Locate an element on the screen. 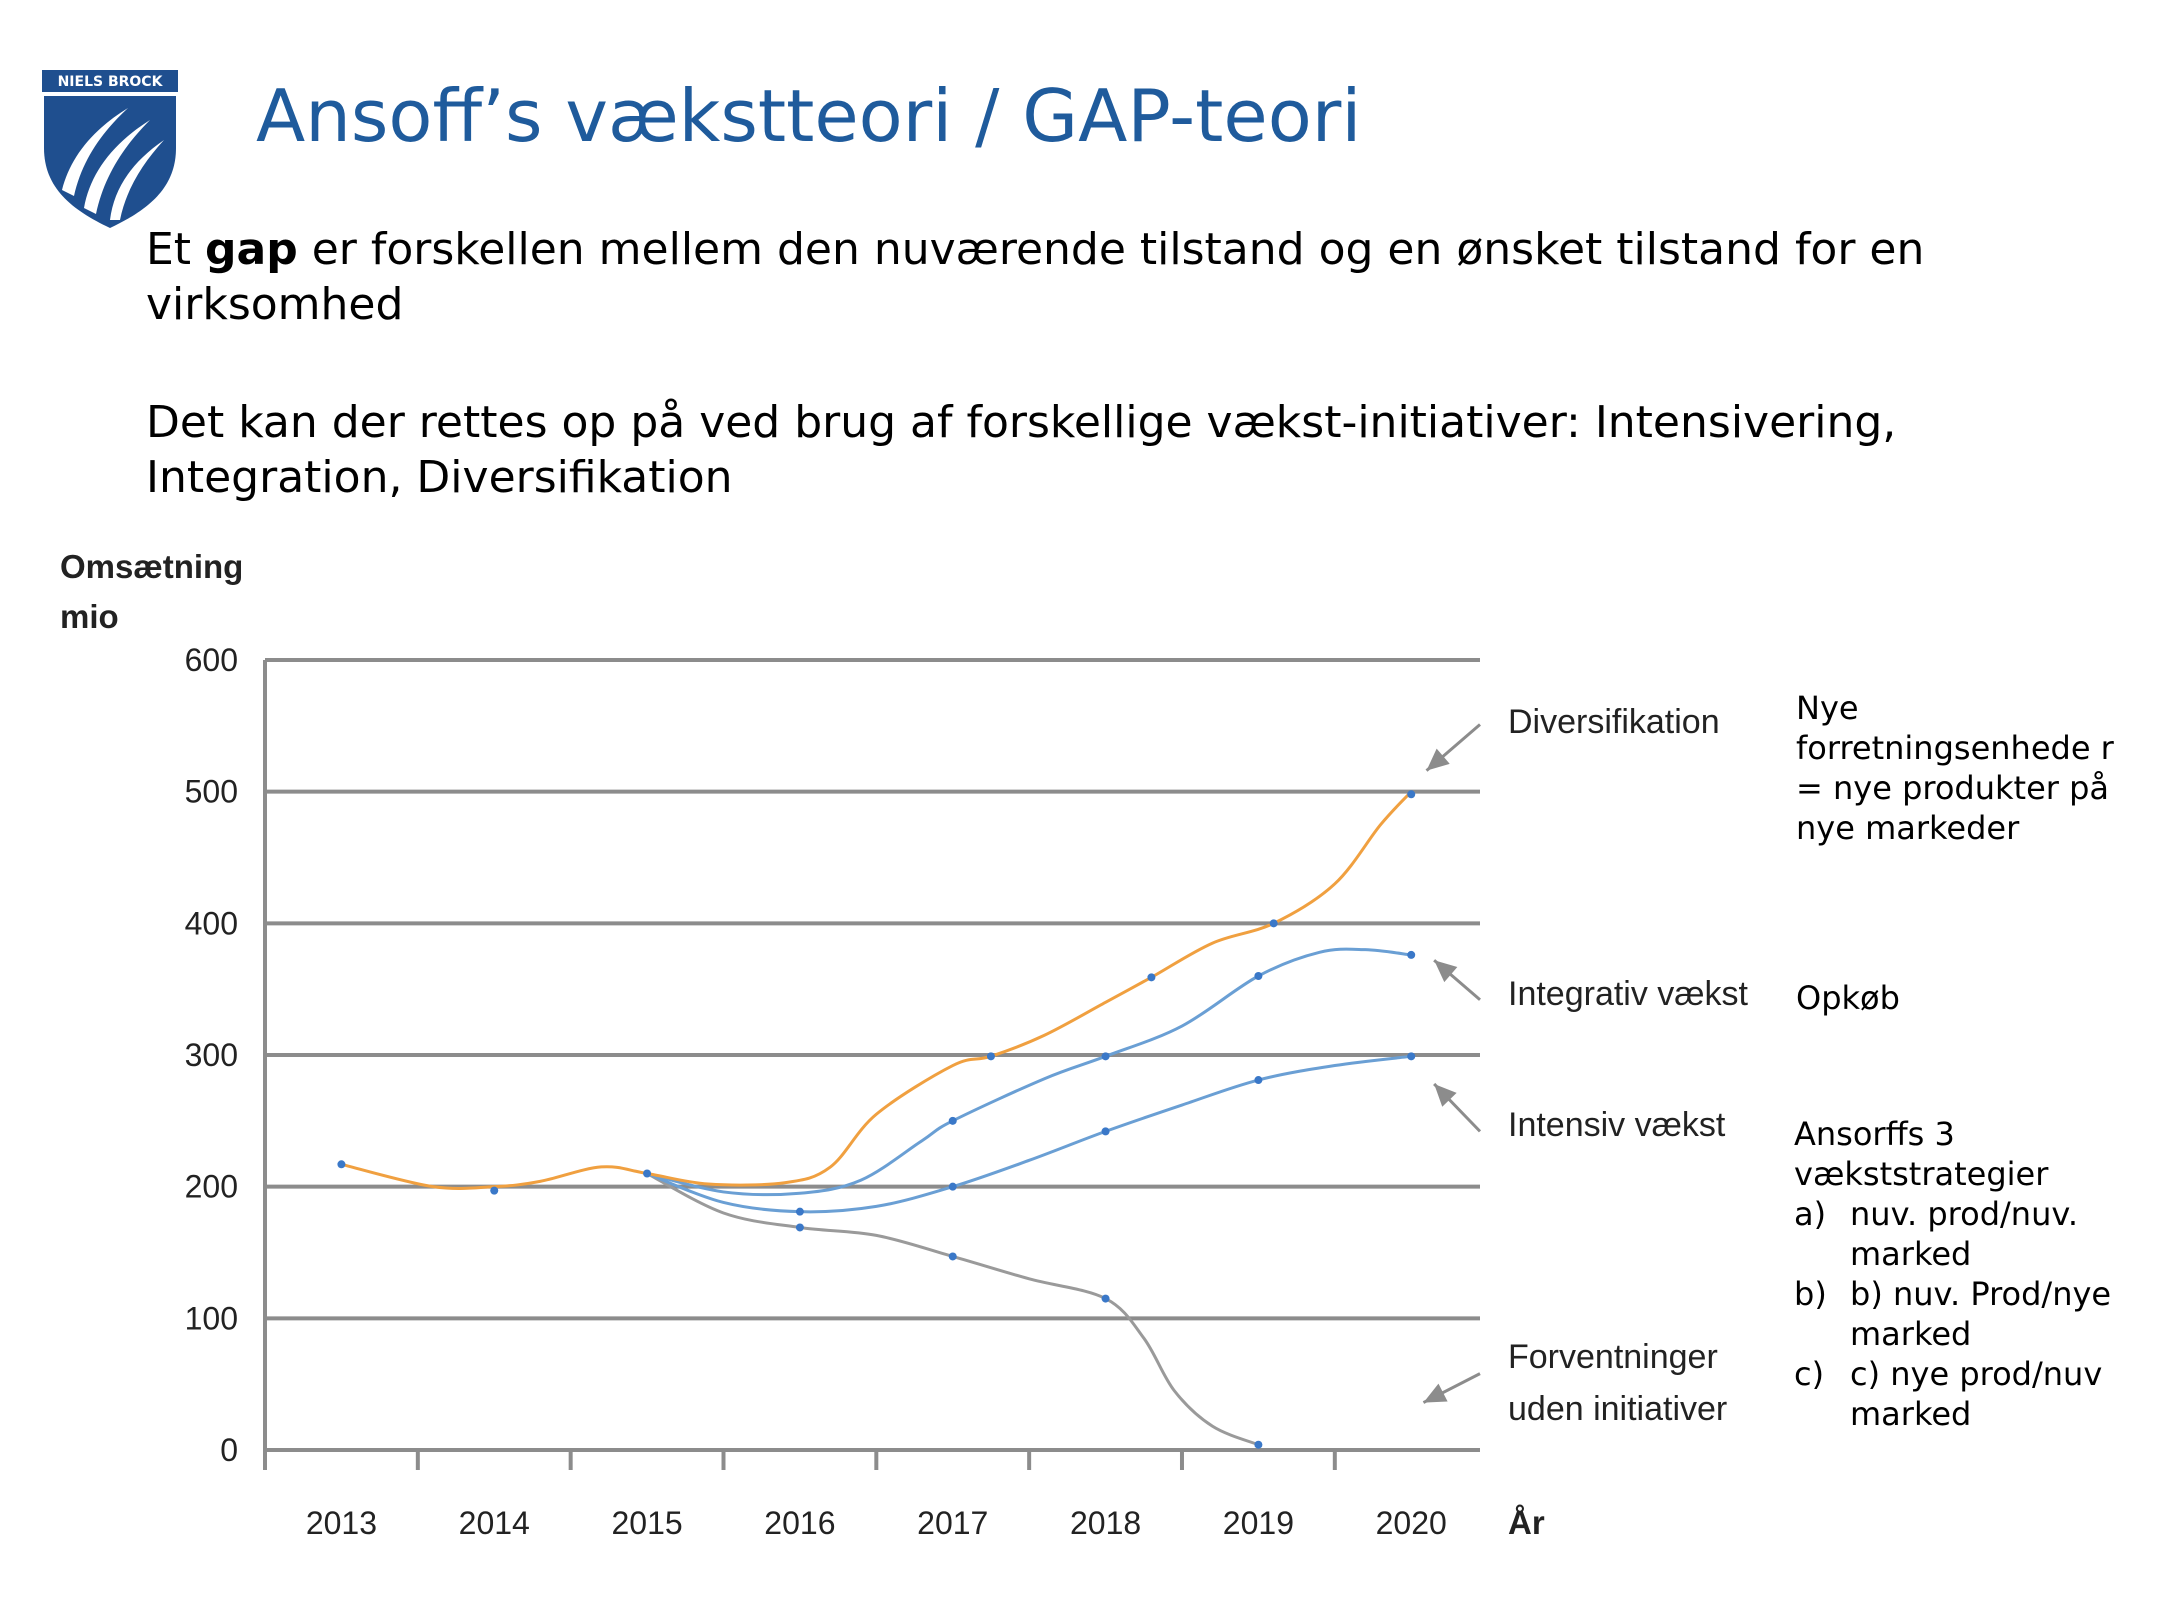 This screenshot has height=1620, width=2160. y-tick-label: 200 is located at coordinates (211, 1187).